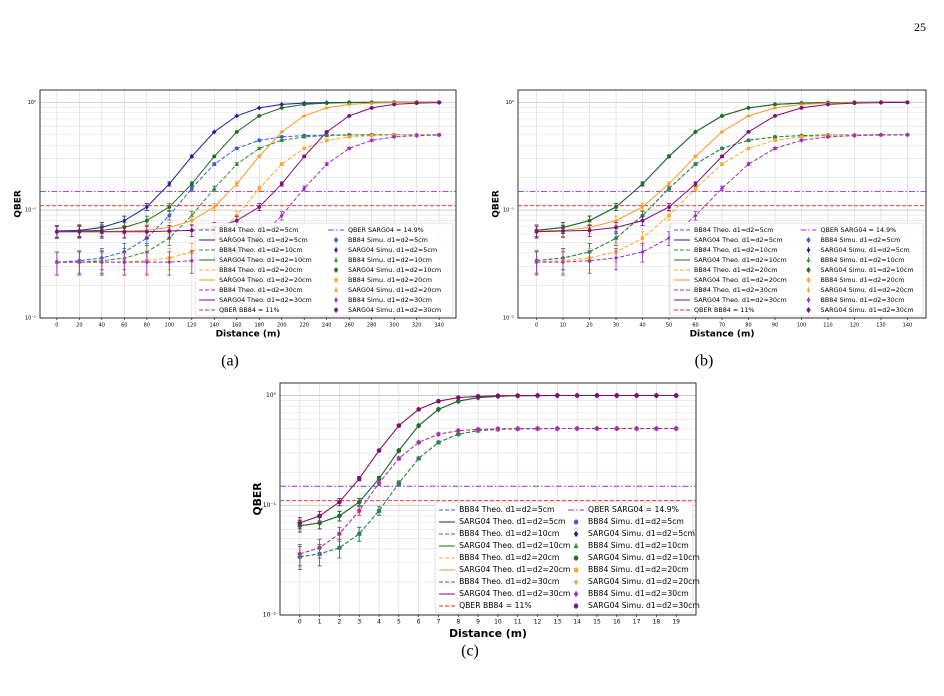  I want to click on x-tick-label: 320, so click(417, 326).